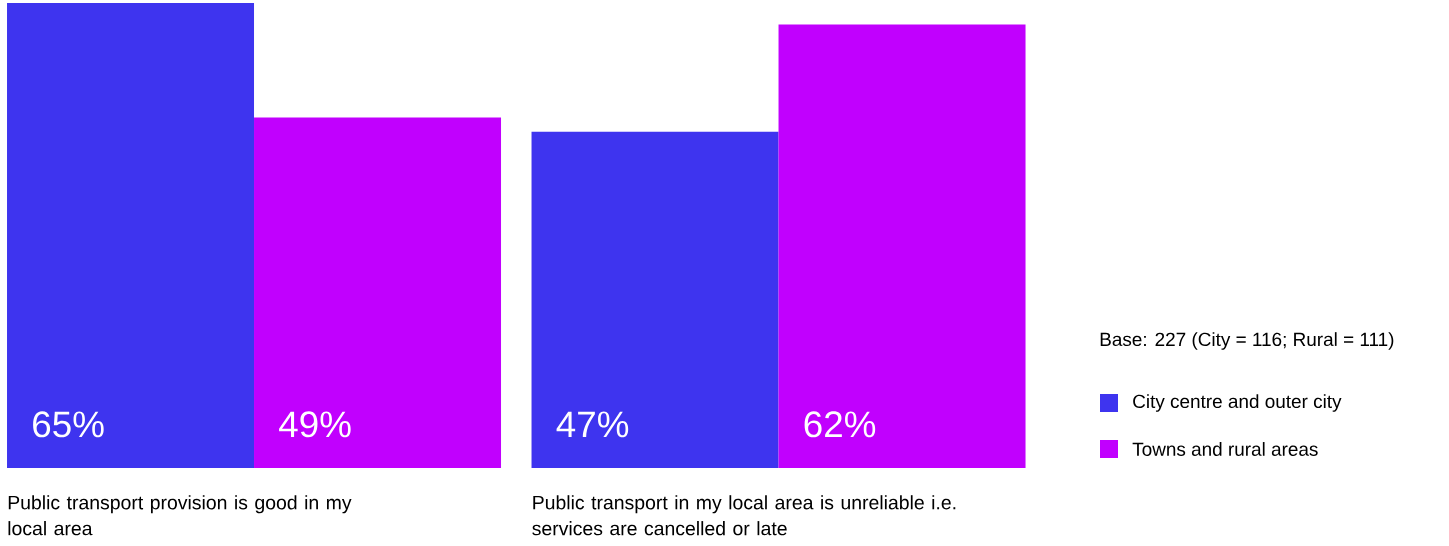  Describe the element at coordinates (315, 424) in the screenshot. I see `data-label: 49%` at that location.